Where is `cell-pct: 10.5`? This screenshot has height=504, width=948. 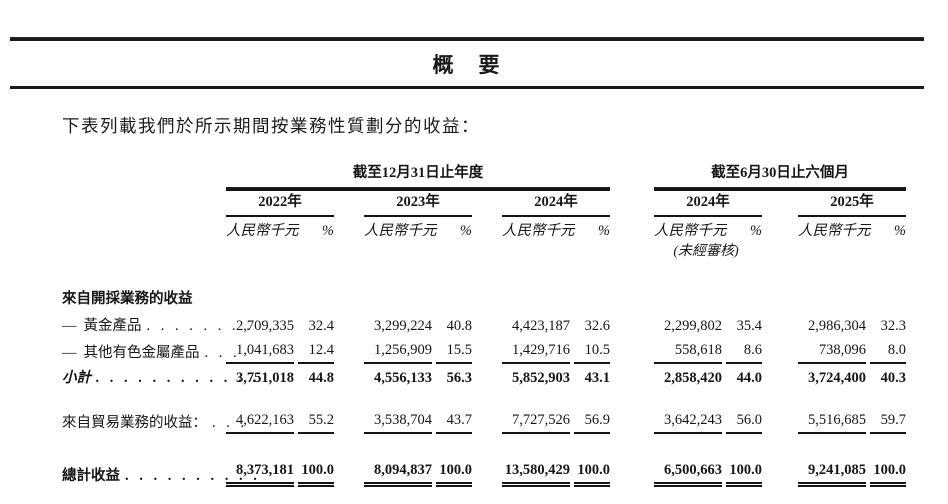
cell-pct: 10.5 is located at coordinates (592, 351).